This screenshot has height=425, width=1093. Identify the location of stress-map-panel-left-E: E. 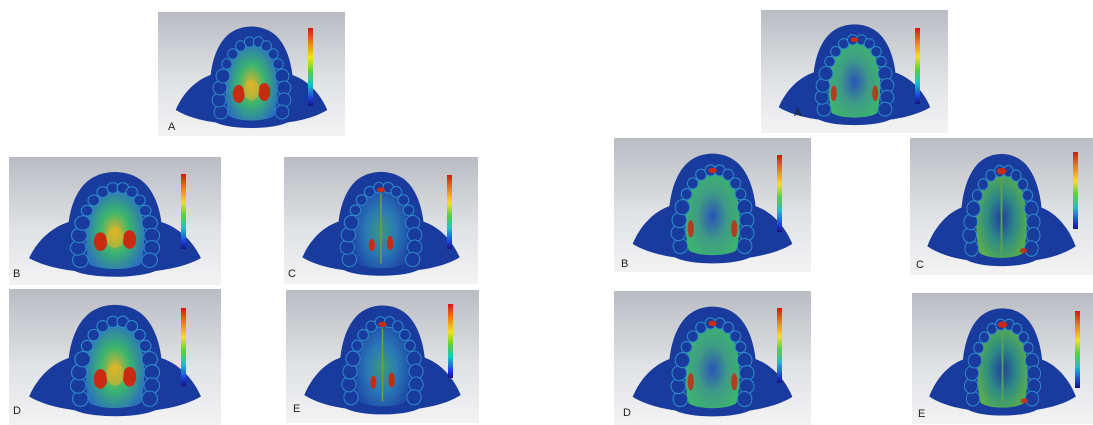
(382, 356).